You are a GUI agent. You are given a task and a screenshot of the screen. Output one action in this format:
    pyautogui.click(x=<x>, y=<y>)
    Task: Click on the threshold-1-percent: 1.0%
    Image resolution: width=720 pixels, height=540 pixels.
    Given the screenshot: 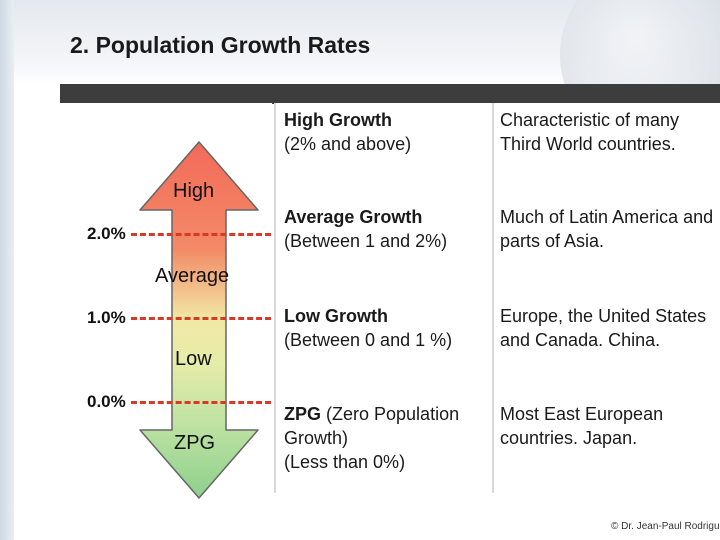 What is the action you would take?
    pyautogui.click(x=106, y=317)
    